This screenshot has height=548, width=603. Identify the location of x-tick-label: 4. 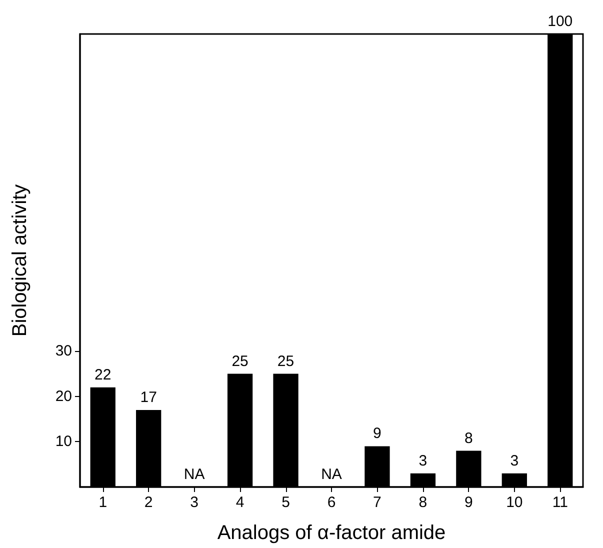
(240, 502).